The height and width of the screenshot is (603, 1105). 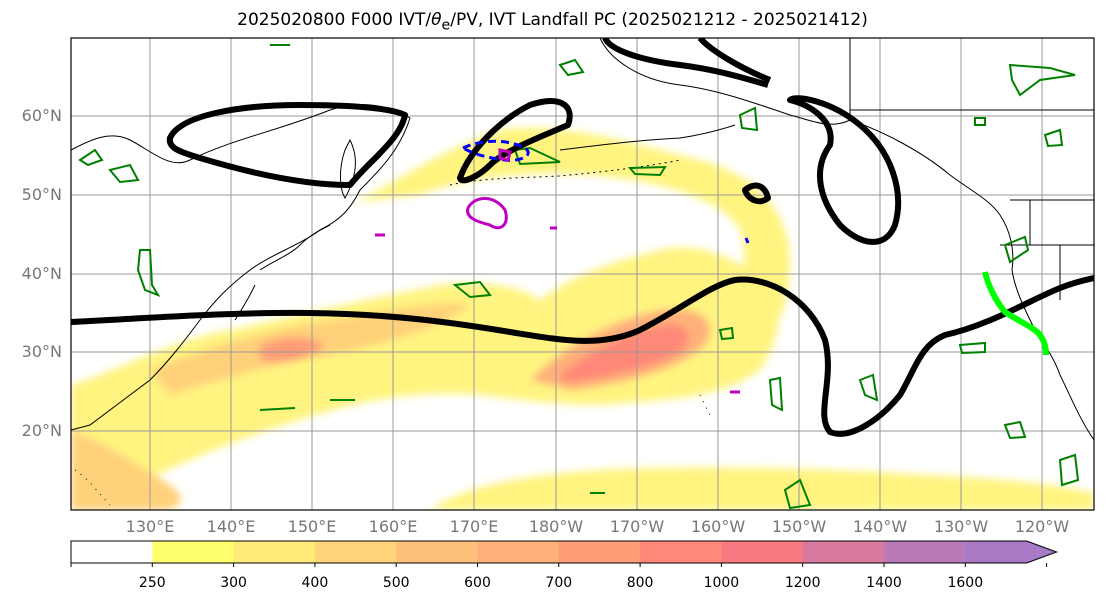 I want to click on pv-contour-bering, so click(x=515, y=141).